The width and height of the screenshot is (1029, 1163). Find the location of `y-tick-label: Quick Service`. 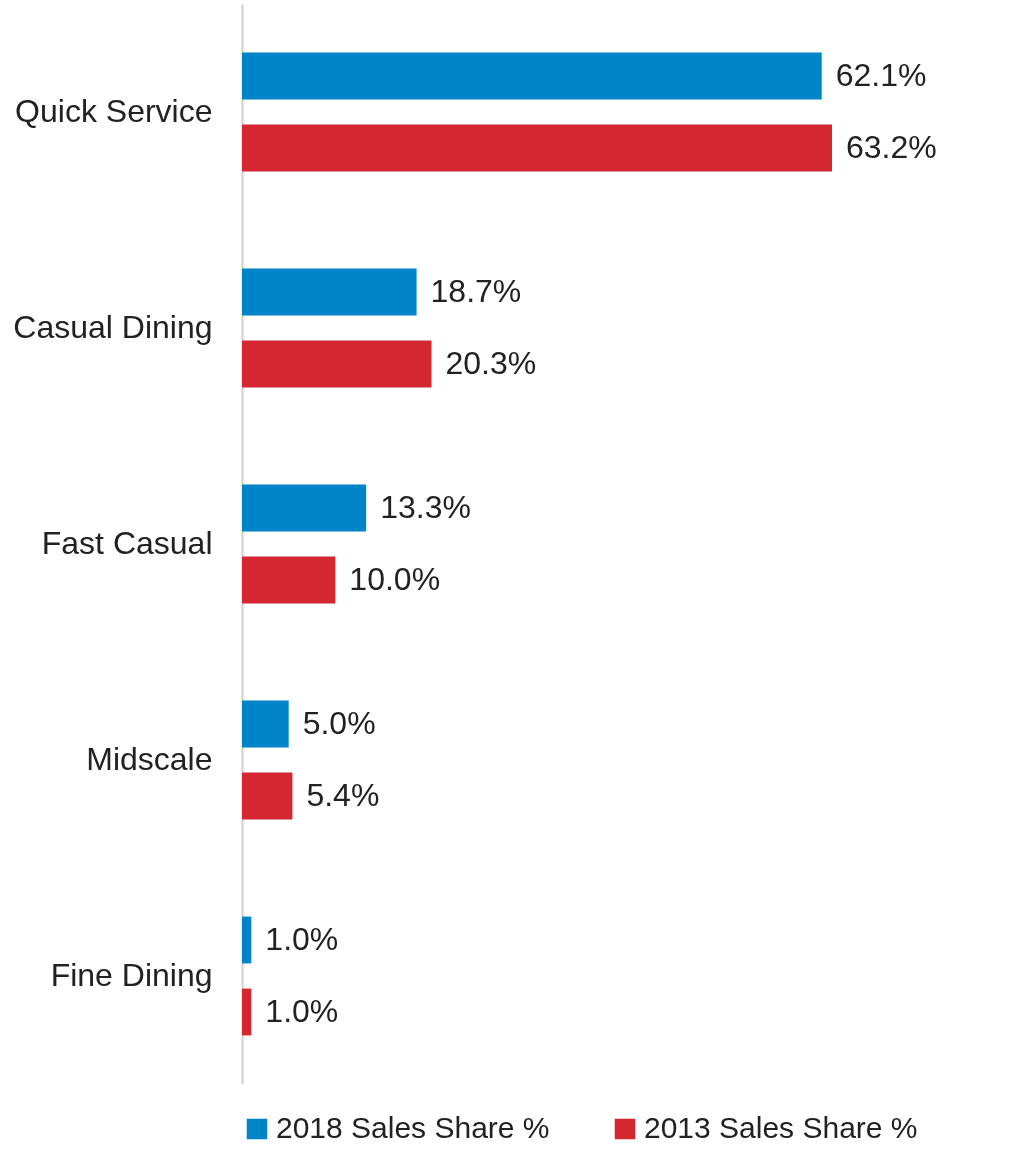

y-tick-label: Quick Service is located at coordinates (114, 111).